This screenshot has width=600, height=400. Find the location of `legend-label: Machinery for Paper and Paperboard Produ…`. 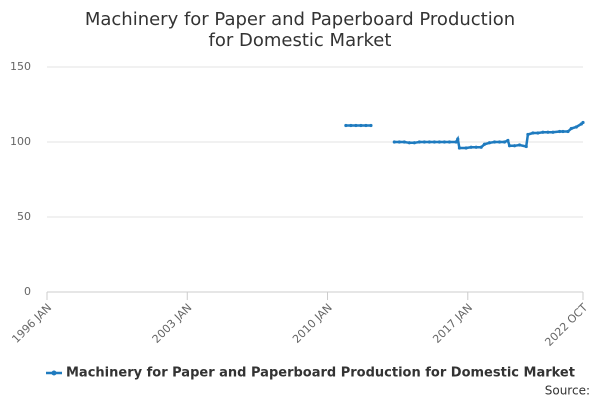

legend-label: Machinery for Paper and Paperboard Produ… is located at coordinates (320, 373).